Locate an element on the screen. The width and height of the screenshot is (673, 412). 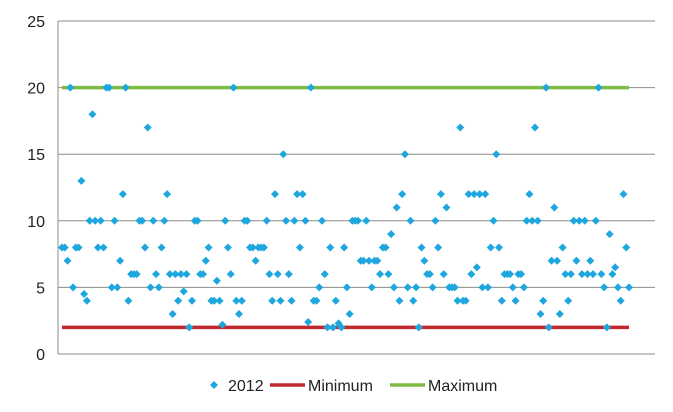
y-tick-label: 15 is located at coordinates (36, 155).